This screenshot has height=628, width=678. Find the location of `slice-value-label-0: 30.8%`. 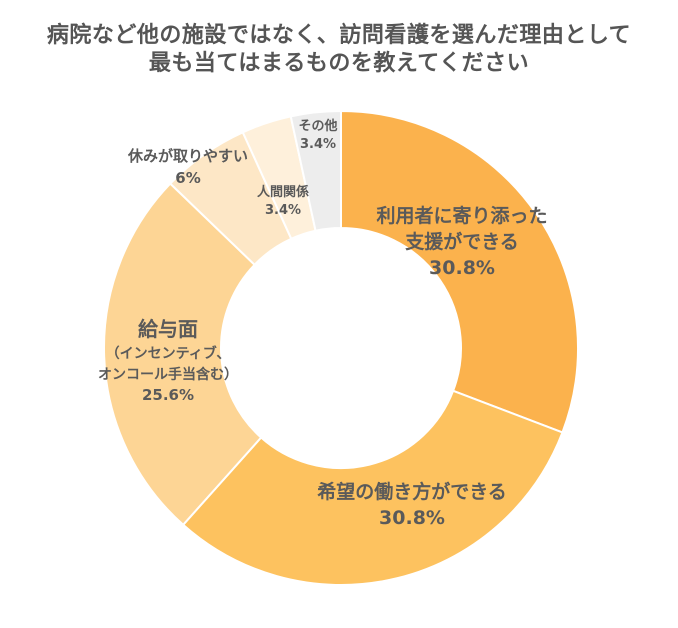

slice-value-label-0: 30.8% is located at coordinates (462, 268).